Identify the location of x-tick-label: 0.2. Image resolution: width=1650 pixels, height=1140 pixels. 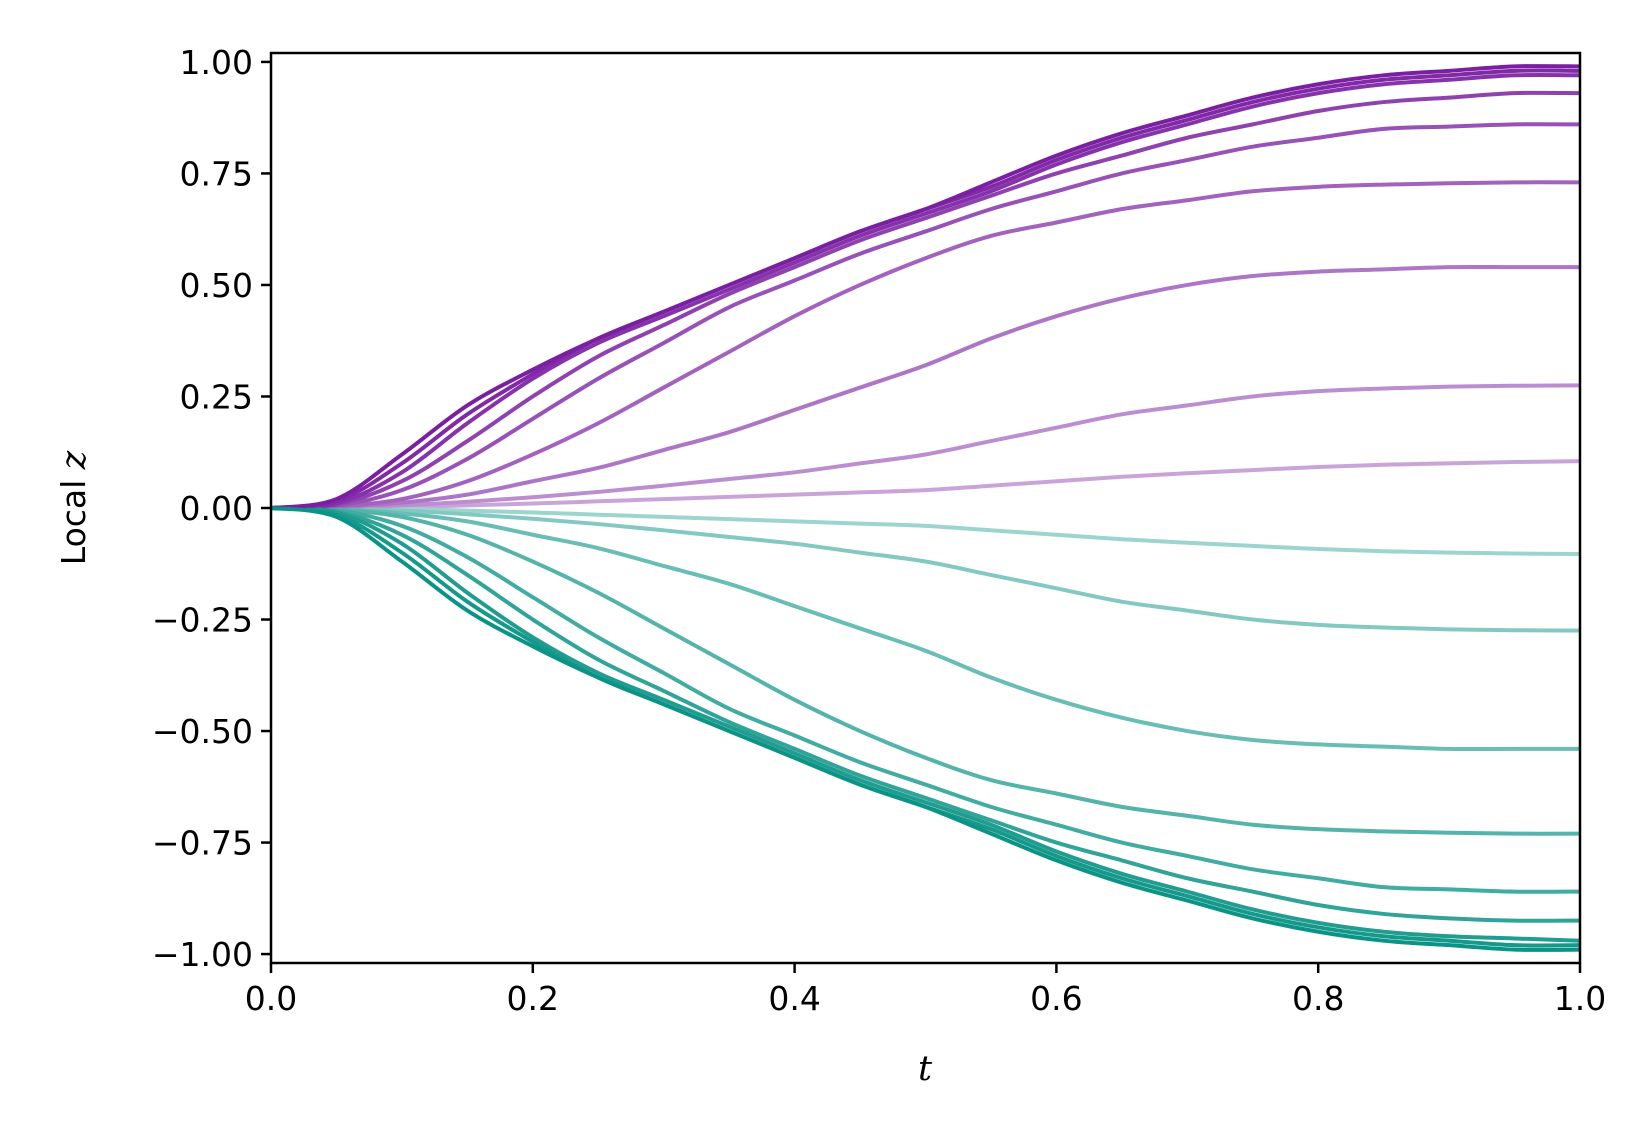
(533, 998).